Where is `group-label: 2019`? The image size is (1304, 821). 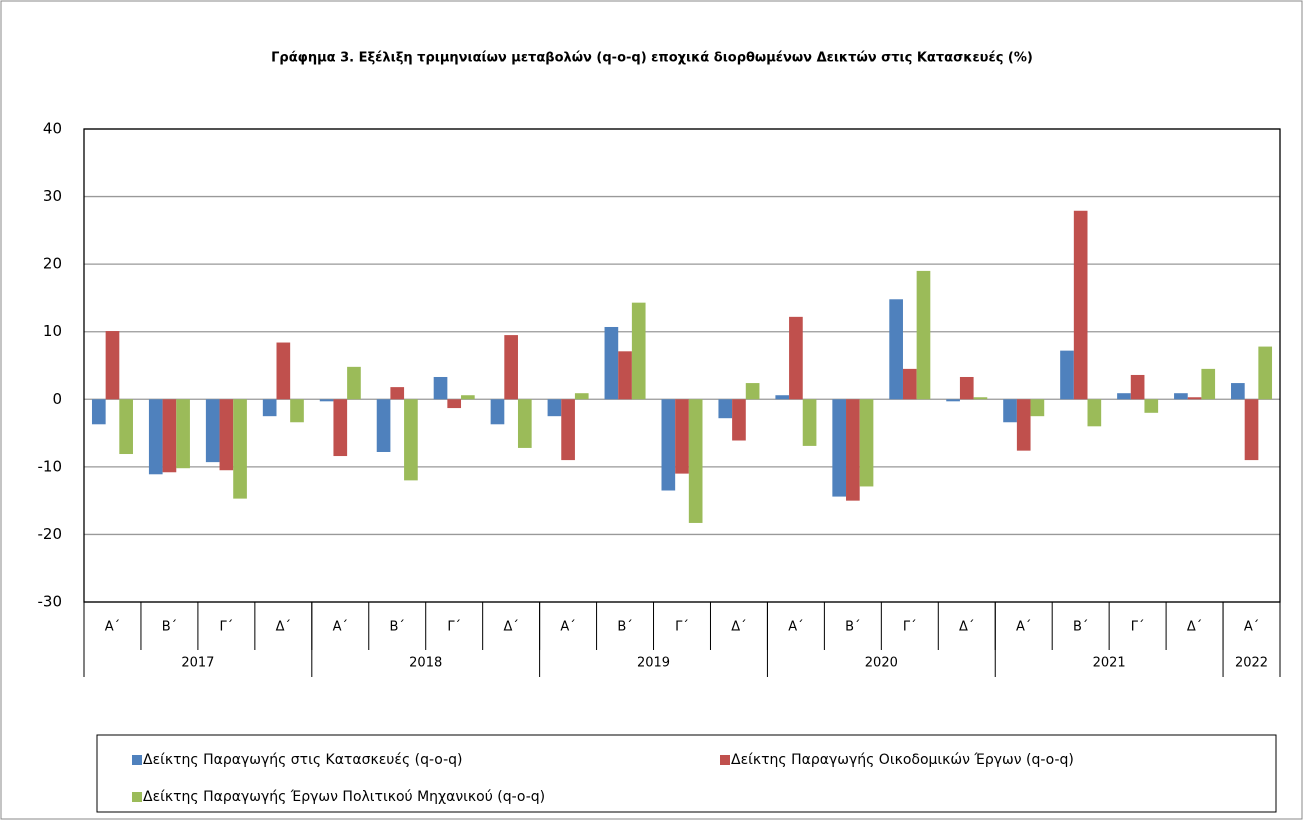
group-label: 2019 is located at coordinates (653, 663).